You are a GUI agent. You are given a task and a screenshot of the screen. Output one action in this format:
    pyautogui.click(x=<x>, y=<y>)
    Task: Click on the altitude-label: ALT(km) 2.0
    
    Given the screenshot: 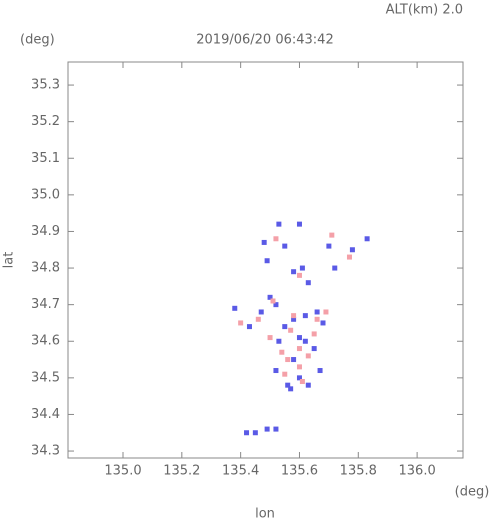 What is the action you would take?
    pyautogui.click(x=424, y=10)
    